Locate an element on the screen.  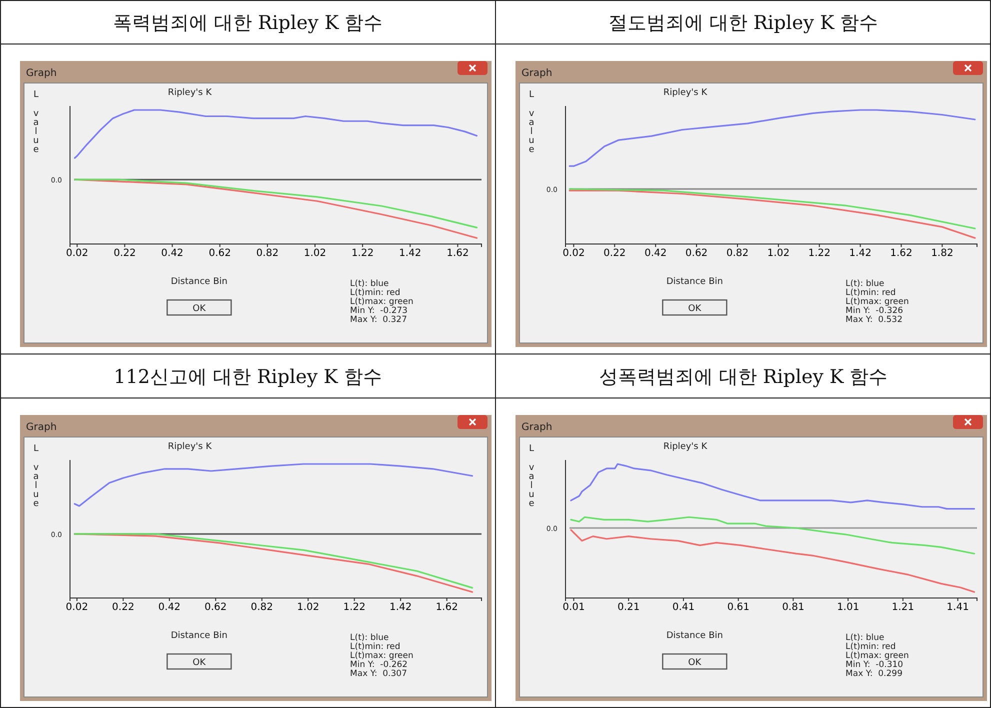
x-tick-label: 0.81 is located at coordinates (793, 608).